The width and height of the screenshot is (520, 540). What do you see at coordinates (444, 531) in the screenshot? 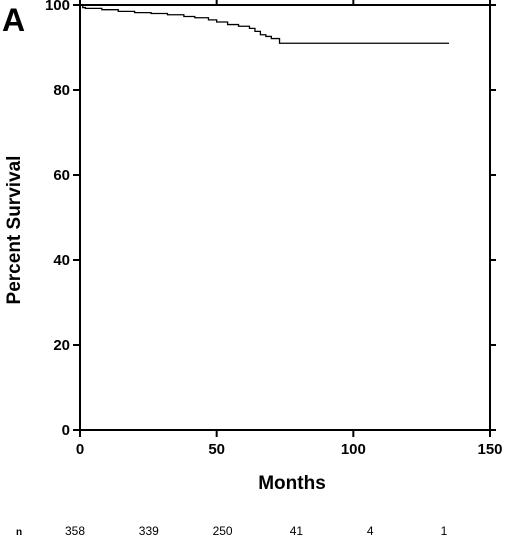
I see `at-risk-count: 1` at bounding box center [444, 531].